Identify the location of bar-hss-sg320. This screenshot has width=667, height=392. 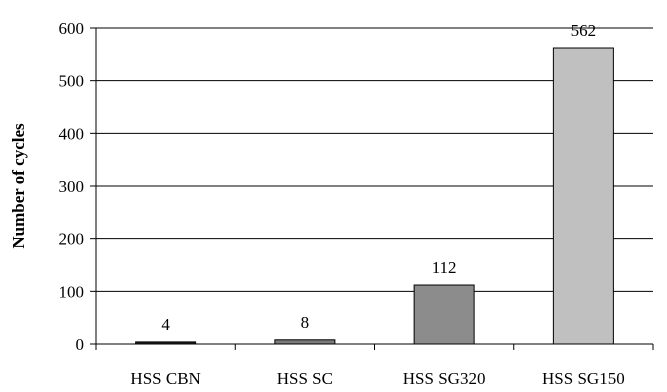
(444, 314).